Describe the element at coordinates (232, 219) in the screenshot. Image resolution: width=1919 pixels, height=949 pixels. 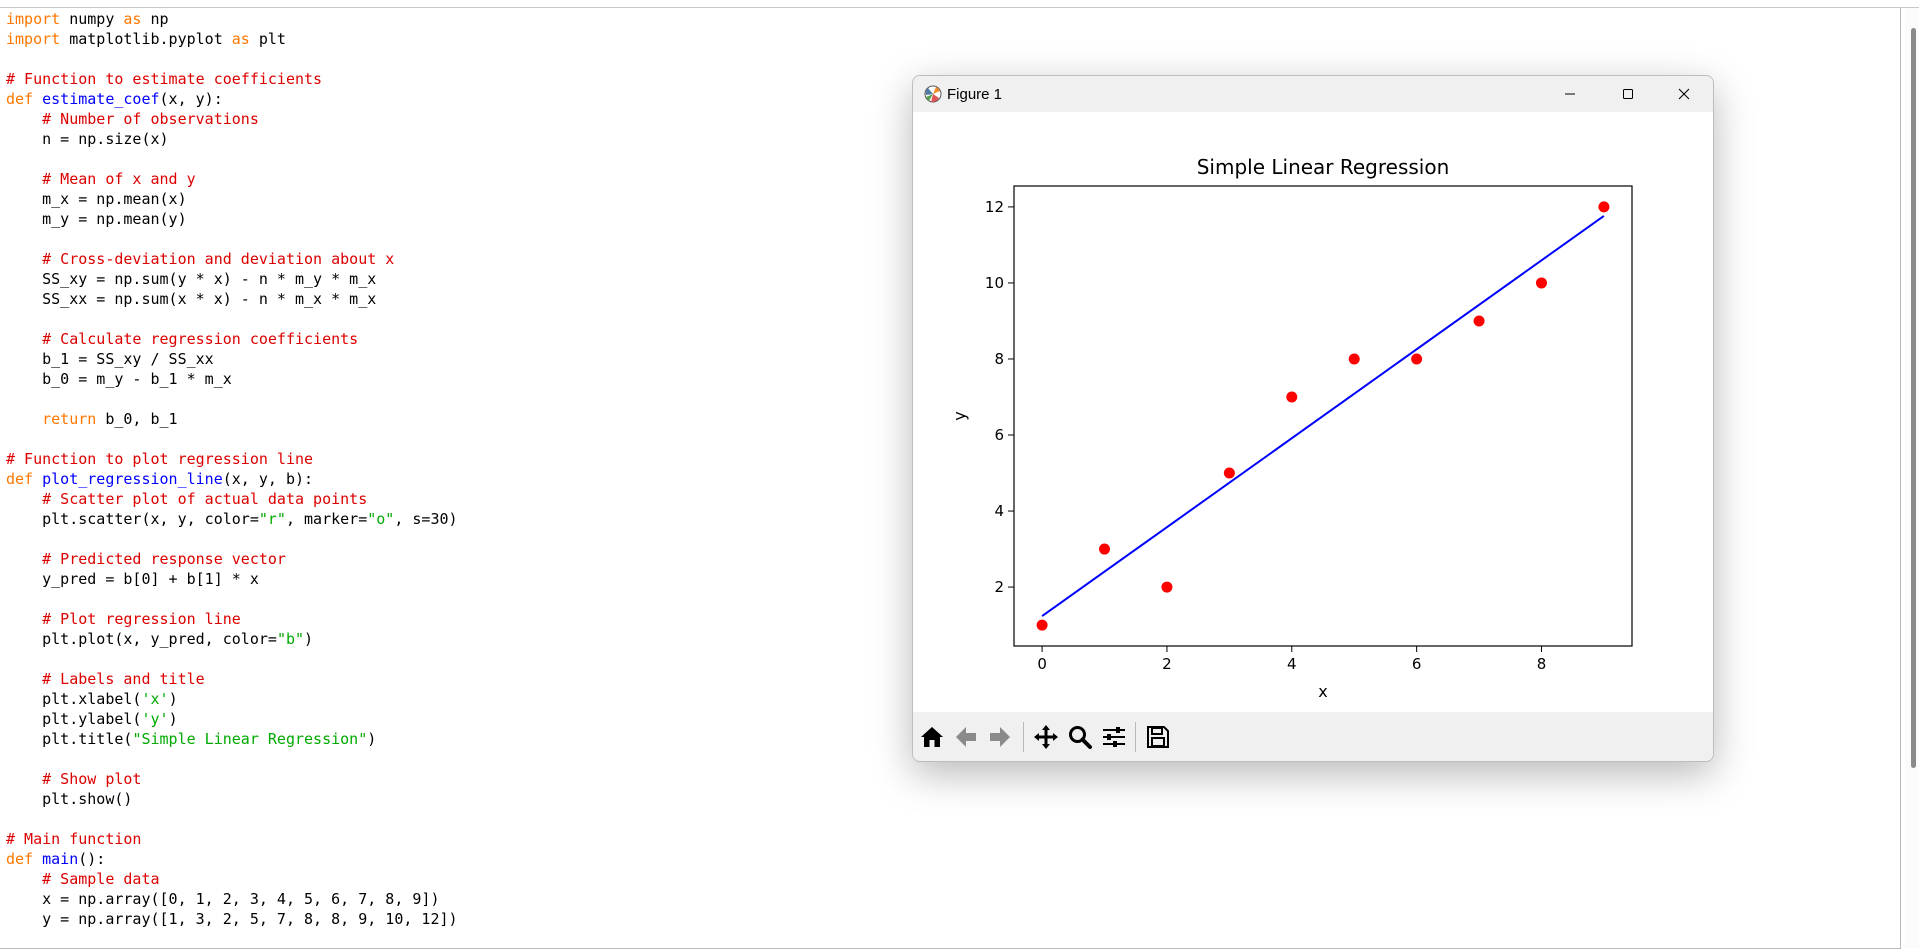
I see `code-line: m_y = np.mean(y)` at that location.